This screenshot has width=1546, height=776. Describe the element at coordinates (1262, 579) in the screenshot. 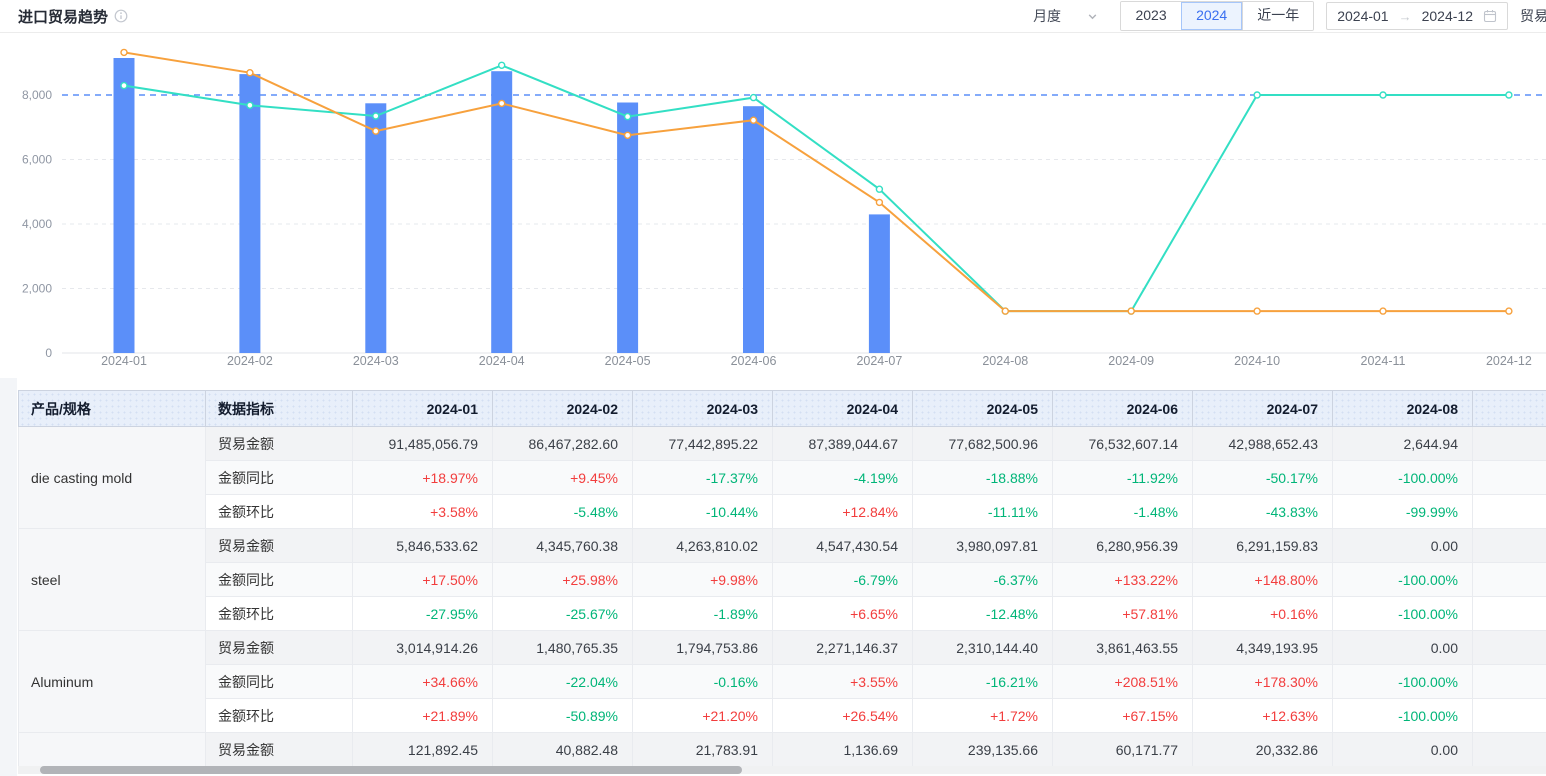

I see `value-cell: +148.80%` at that location.